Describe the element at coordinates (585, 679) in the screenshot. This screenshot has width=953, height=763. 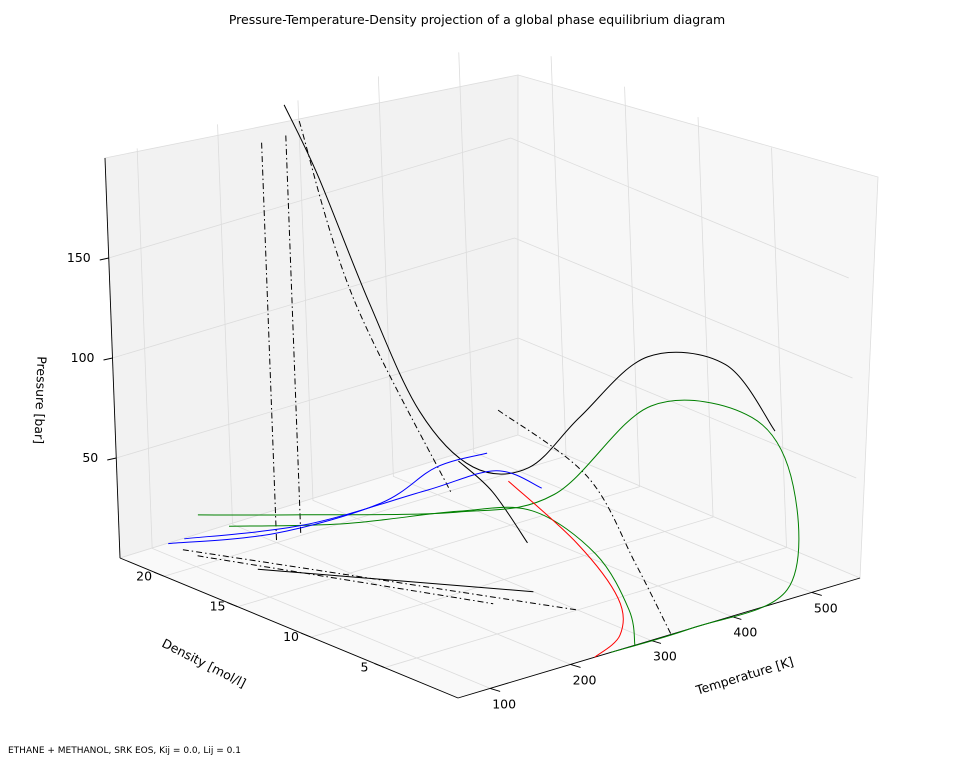
I see `temperature-tick-label: 200` at that location.